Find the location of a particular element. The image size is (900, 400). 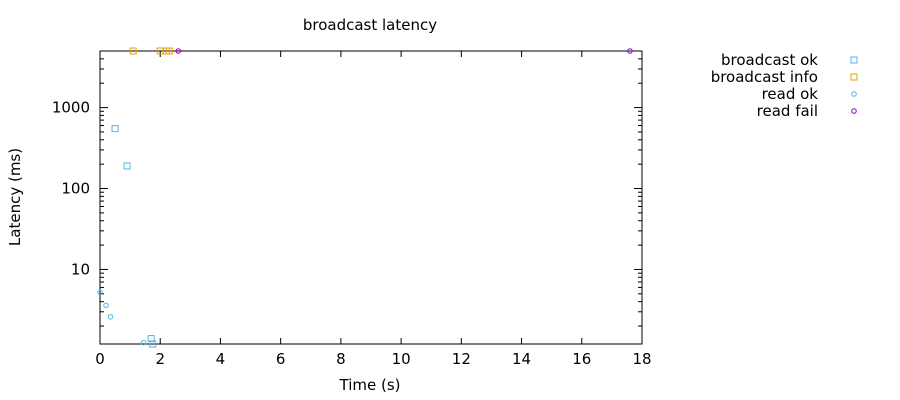

x-tick-label: 12 is located at coordinates (461, 359).